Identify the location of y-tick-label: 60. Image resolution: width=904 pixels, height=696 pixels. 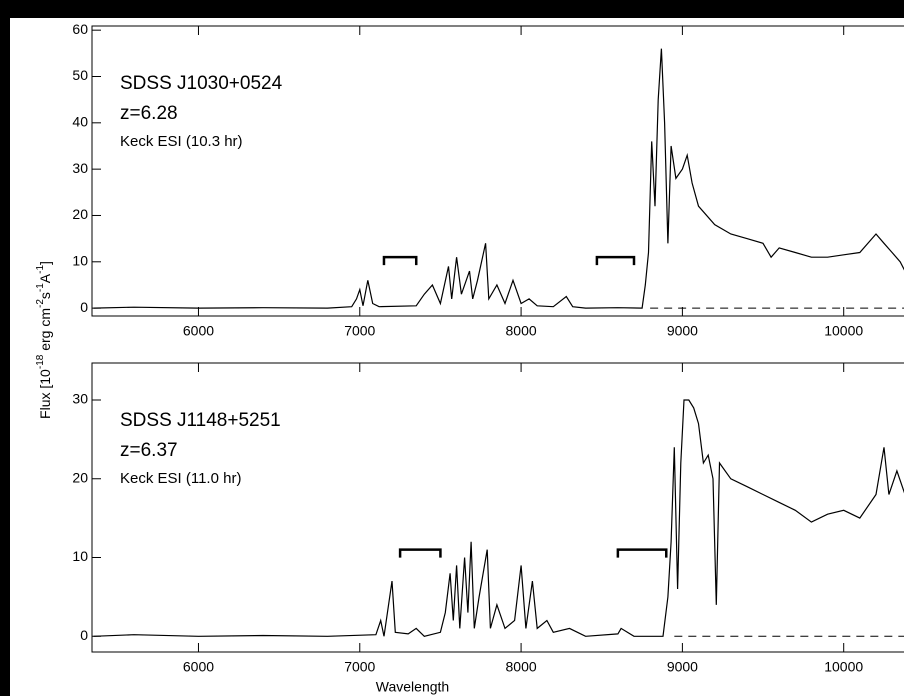
(80, 29).